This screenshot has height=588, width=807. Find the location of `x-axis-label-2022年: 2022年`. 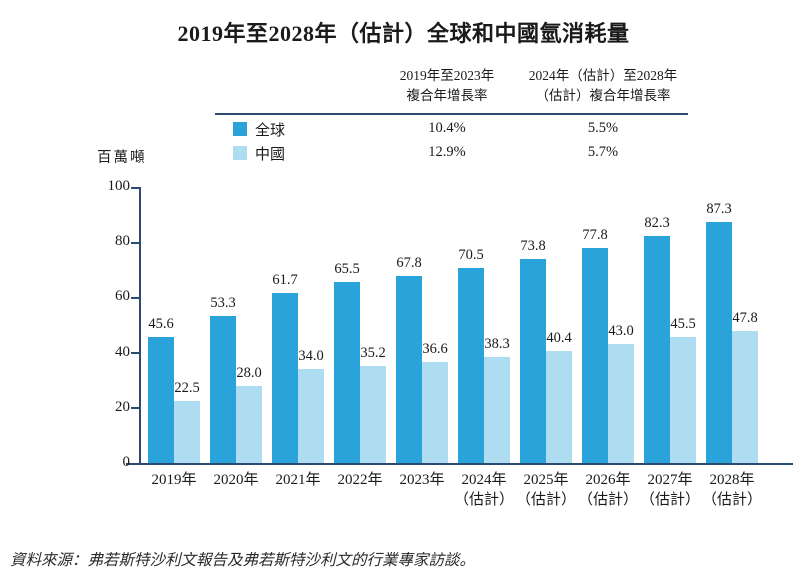

x-axis-label-2022年: 2022年 is located at coordinates (360, 481).